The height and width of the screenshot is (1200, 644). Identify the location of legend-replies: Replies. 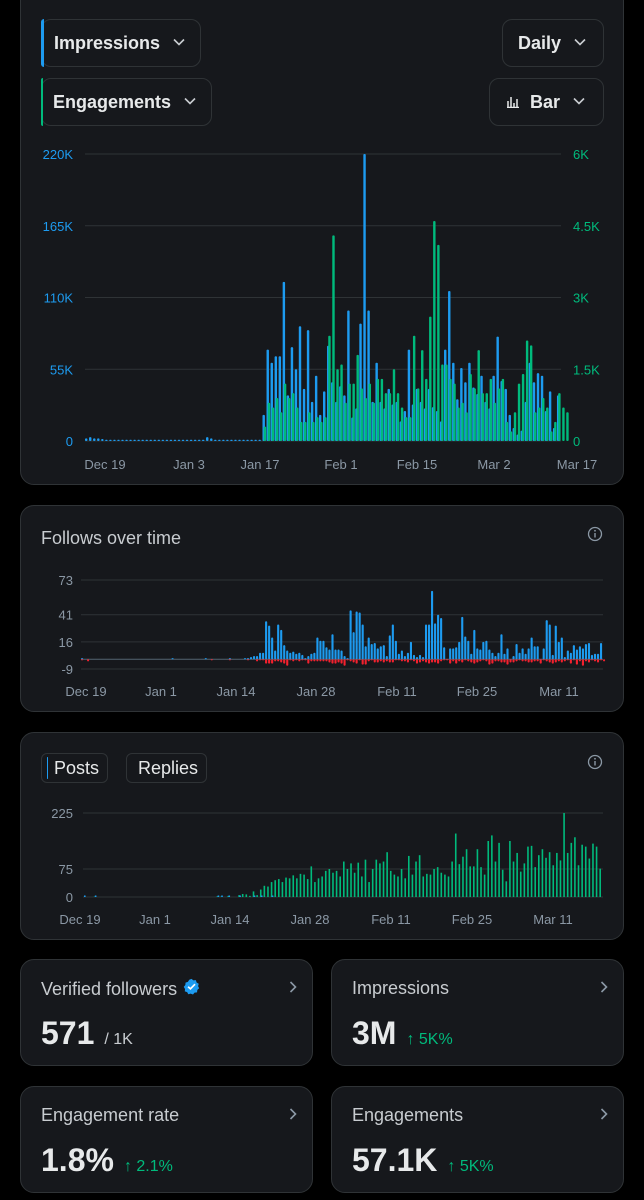
(166, 768).